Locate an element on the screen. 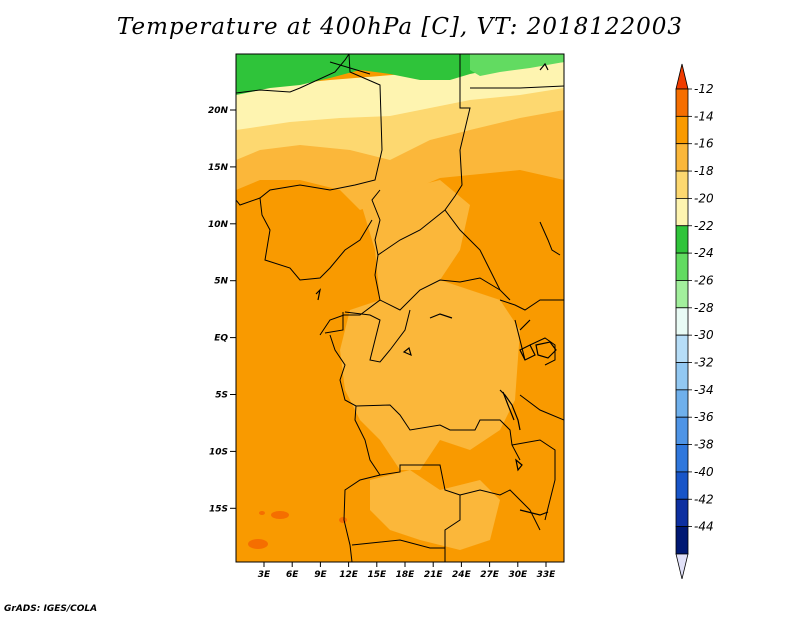  lon-tick-label: 30E is located at coordinates (518, 575).